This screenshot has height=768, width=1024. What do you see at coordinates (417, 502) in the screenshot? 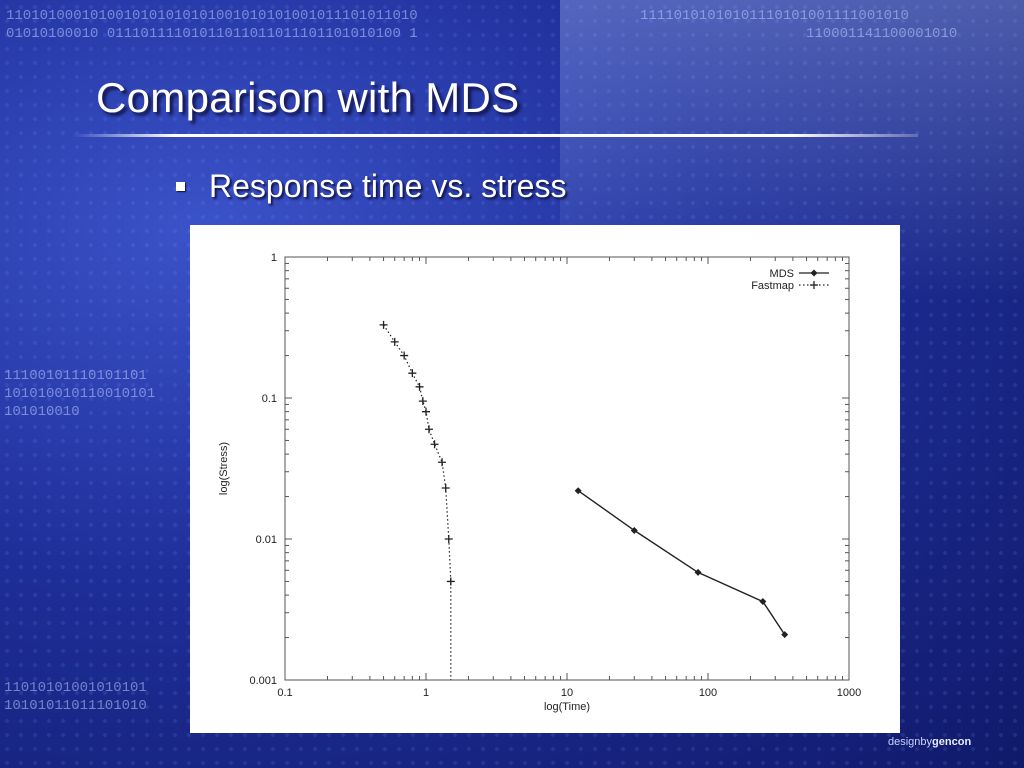
I see `fastmap-series-line` at bounding box center [417, 502].